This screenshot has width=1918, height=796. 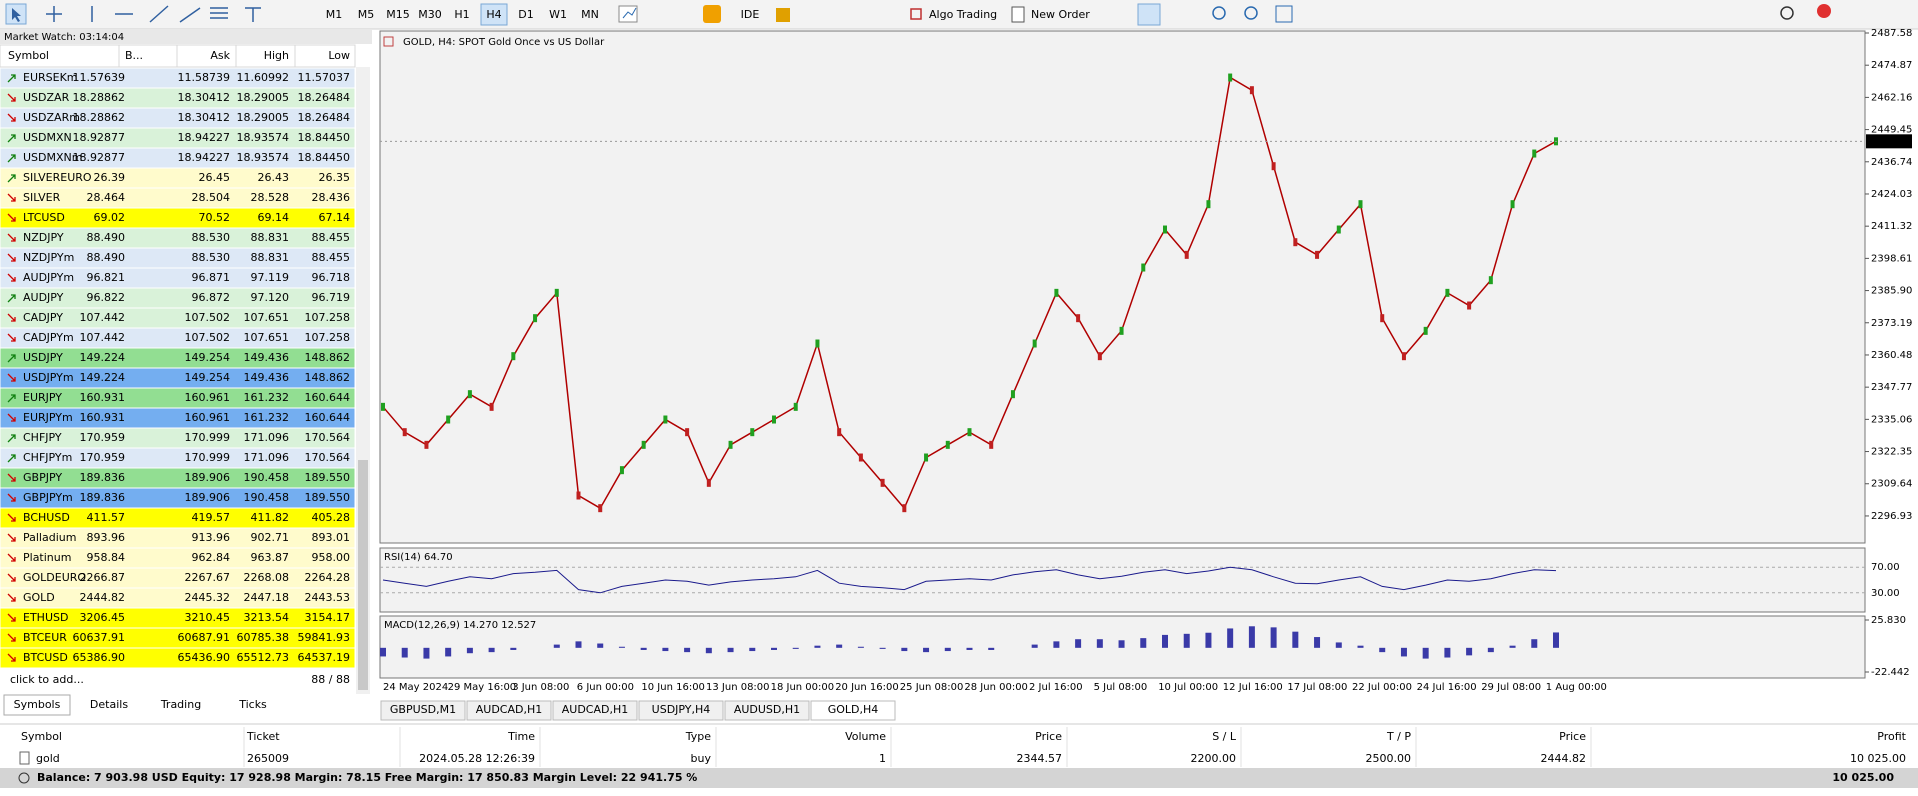 I want to click on symbol-name: Platinum, so click(x=47, y=557).